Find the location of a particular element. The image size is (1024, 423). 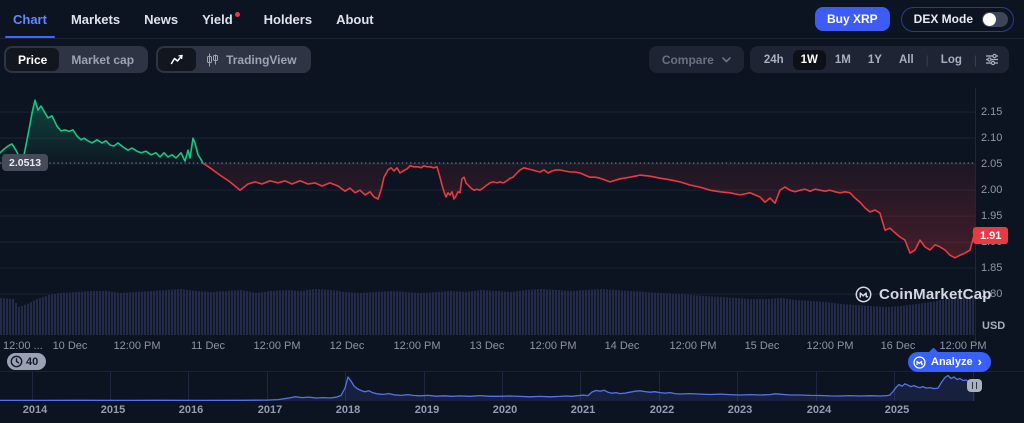

range-1w: 1W is located at coordinates (809, 59).